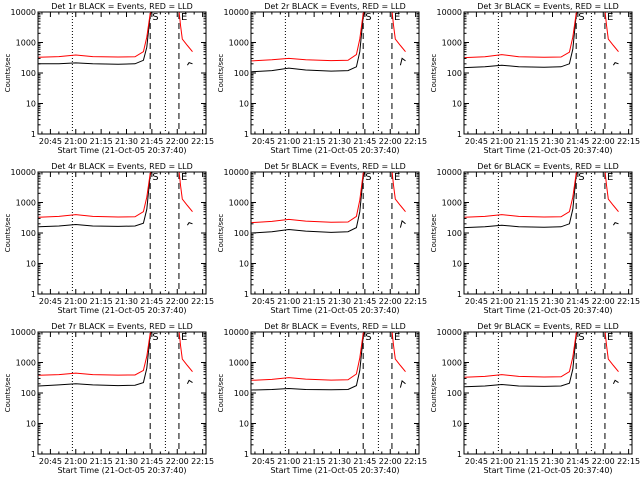  What do you see at coordinates (122, 6) in the screenshot?
I see `panel-title: Det 1r BLACK = Events, RED = LLD` at bounding box center [122, 6].